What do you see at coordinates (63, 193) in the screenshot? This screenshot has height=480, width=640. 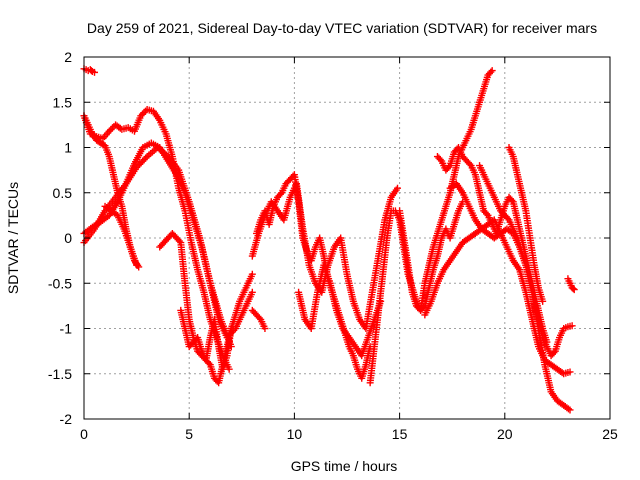 I see `y-tick-label: 0.5` at bounding box center [63, 193].